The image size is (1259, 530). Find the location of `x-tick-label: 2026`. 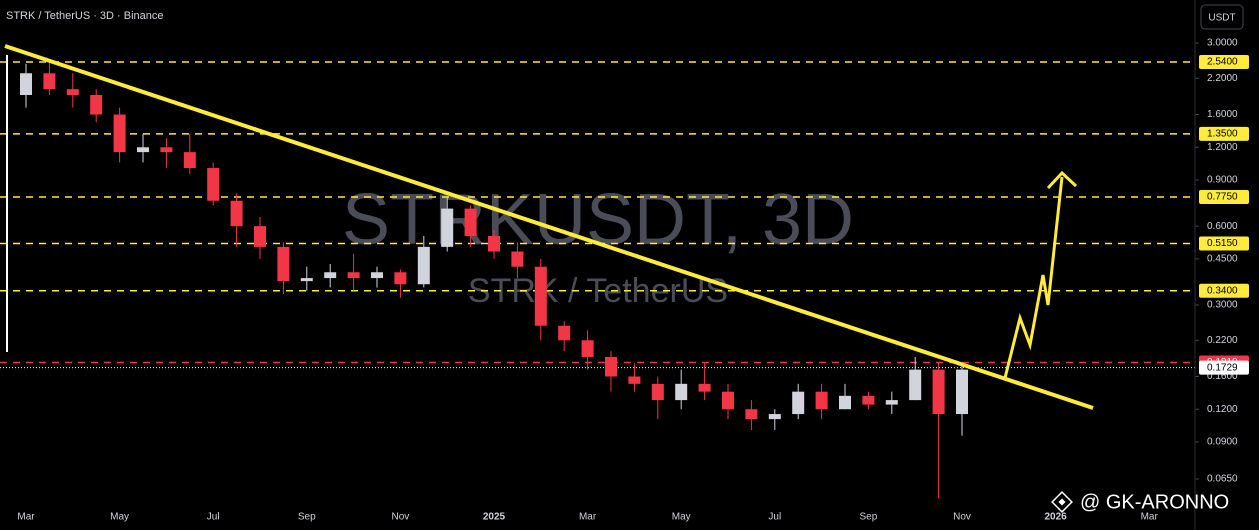

x-tick-label: 2026 is located at coordinates (1055, 517).